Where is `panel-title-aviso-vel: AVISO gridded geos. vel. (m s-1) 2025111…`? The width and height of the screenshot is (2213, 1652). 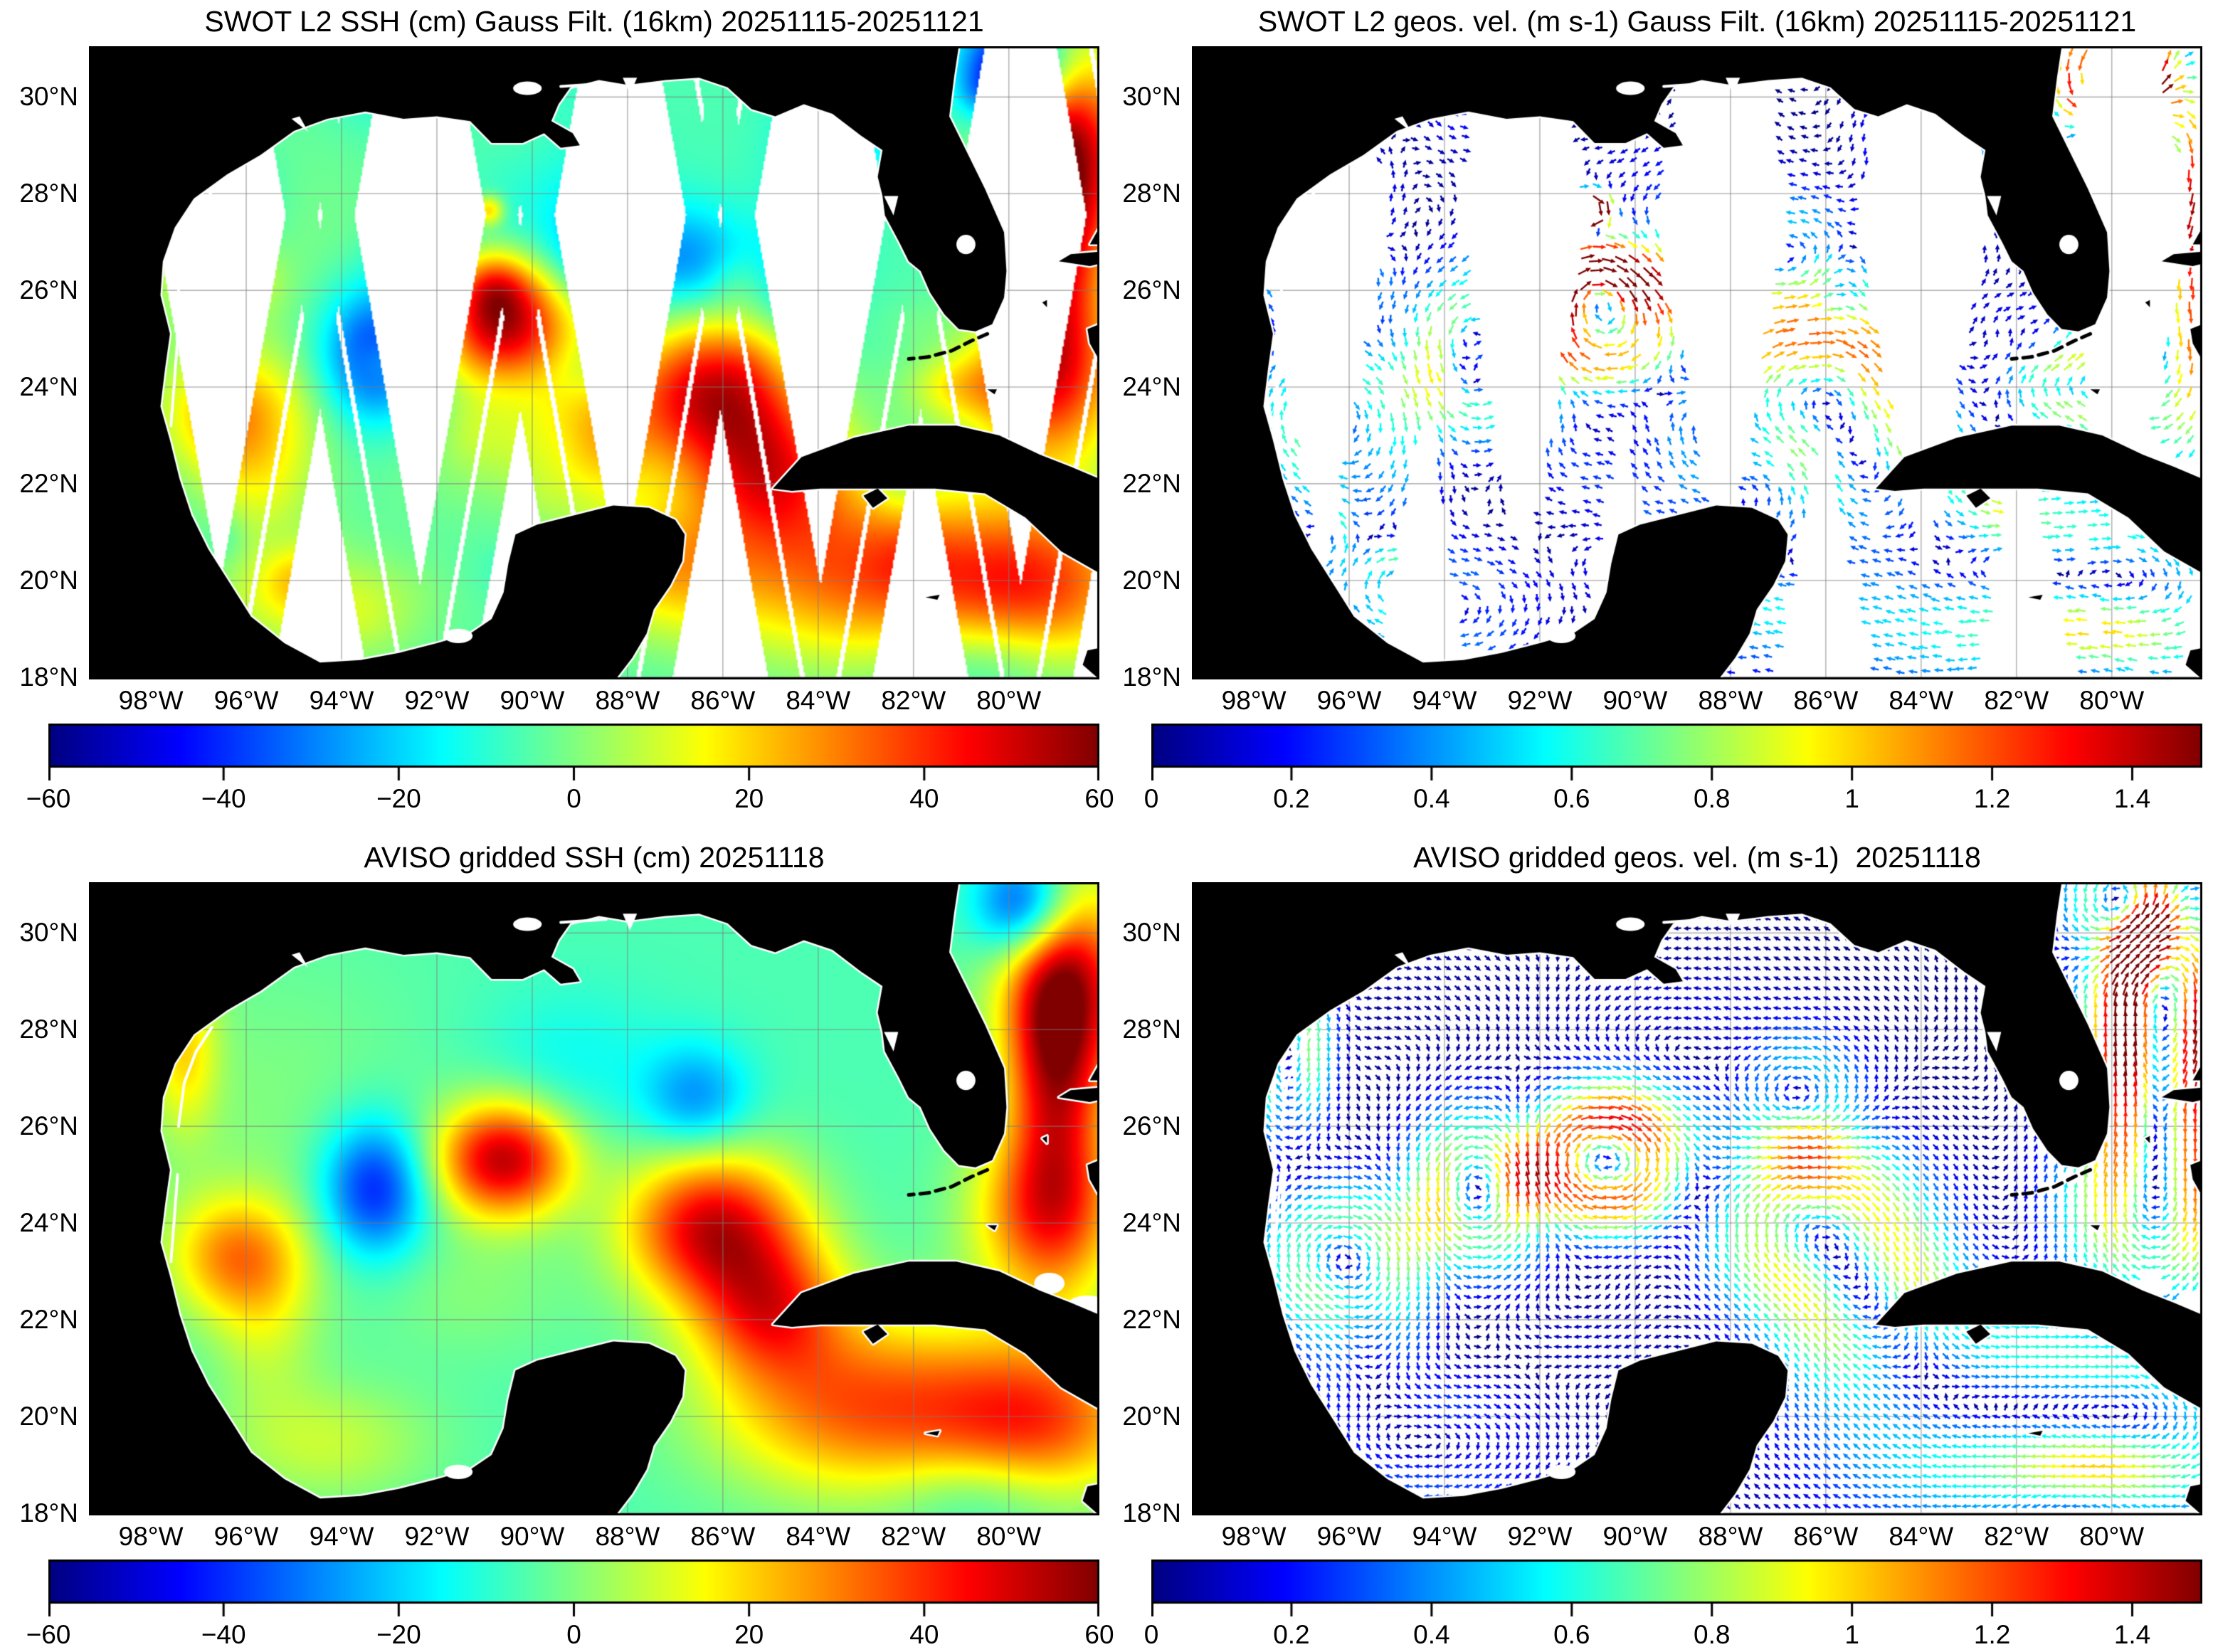
panel-title-aviso-vel: AVISO gridded geos. vel. (m s-1) 2025111… is located at coordinates (1697, 857).